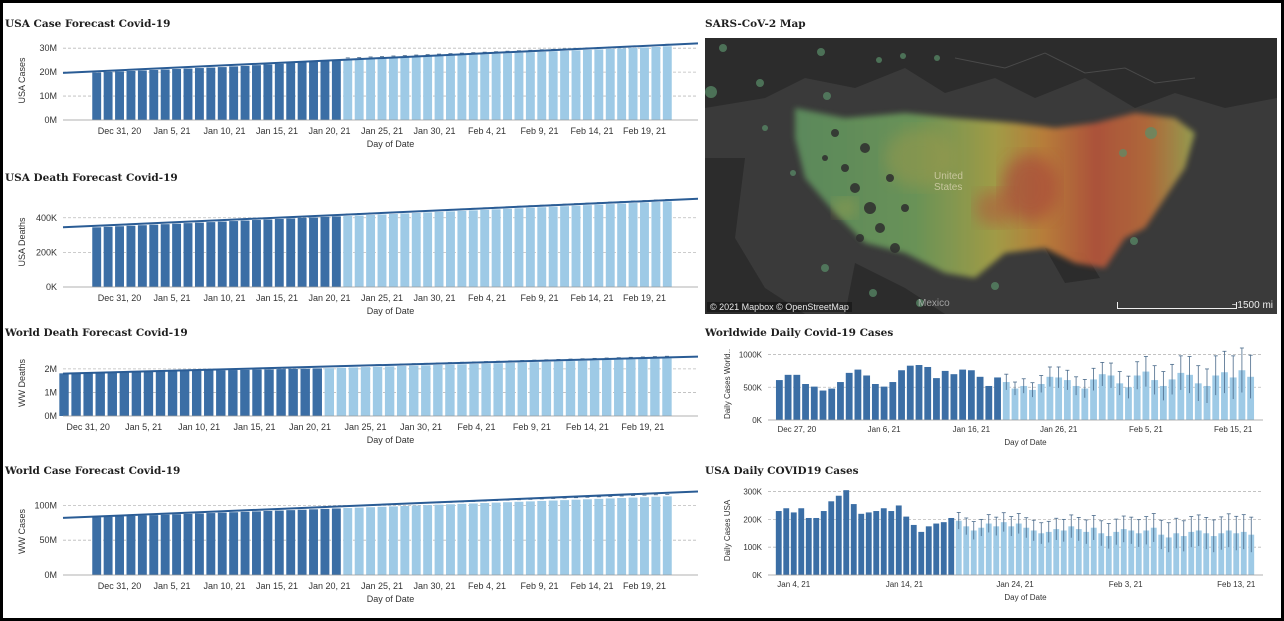  What do you see at coordinates (391, 599) in the screenshot?
I see `world-case-xlabel: Day of Date` at bounding box center [391, 599].